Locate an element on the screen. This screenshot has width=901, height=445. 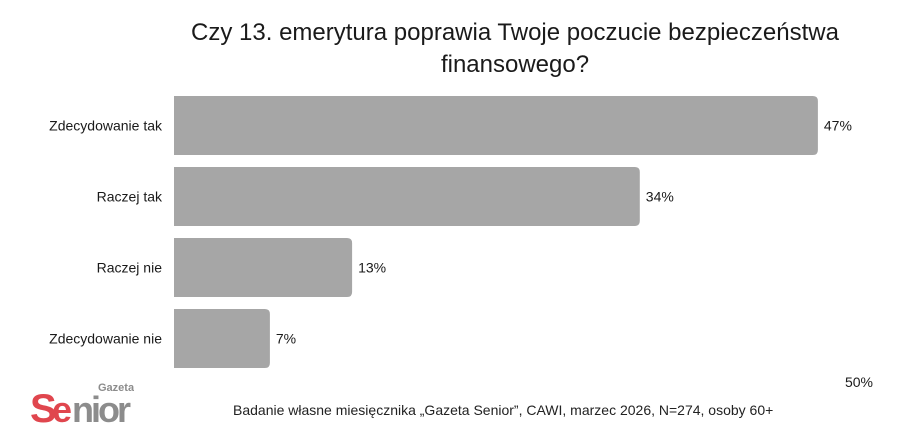
category-label: Zdecydowanie tak is located at coordinates (106, 126).